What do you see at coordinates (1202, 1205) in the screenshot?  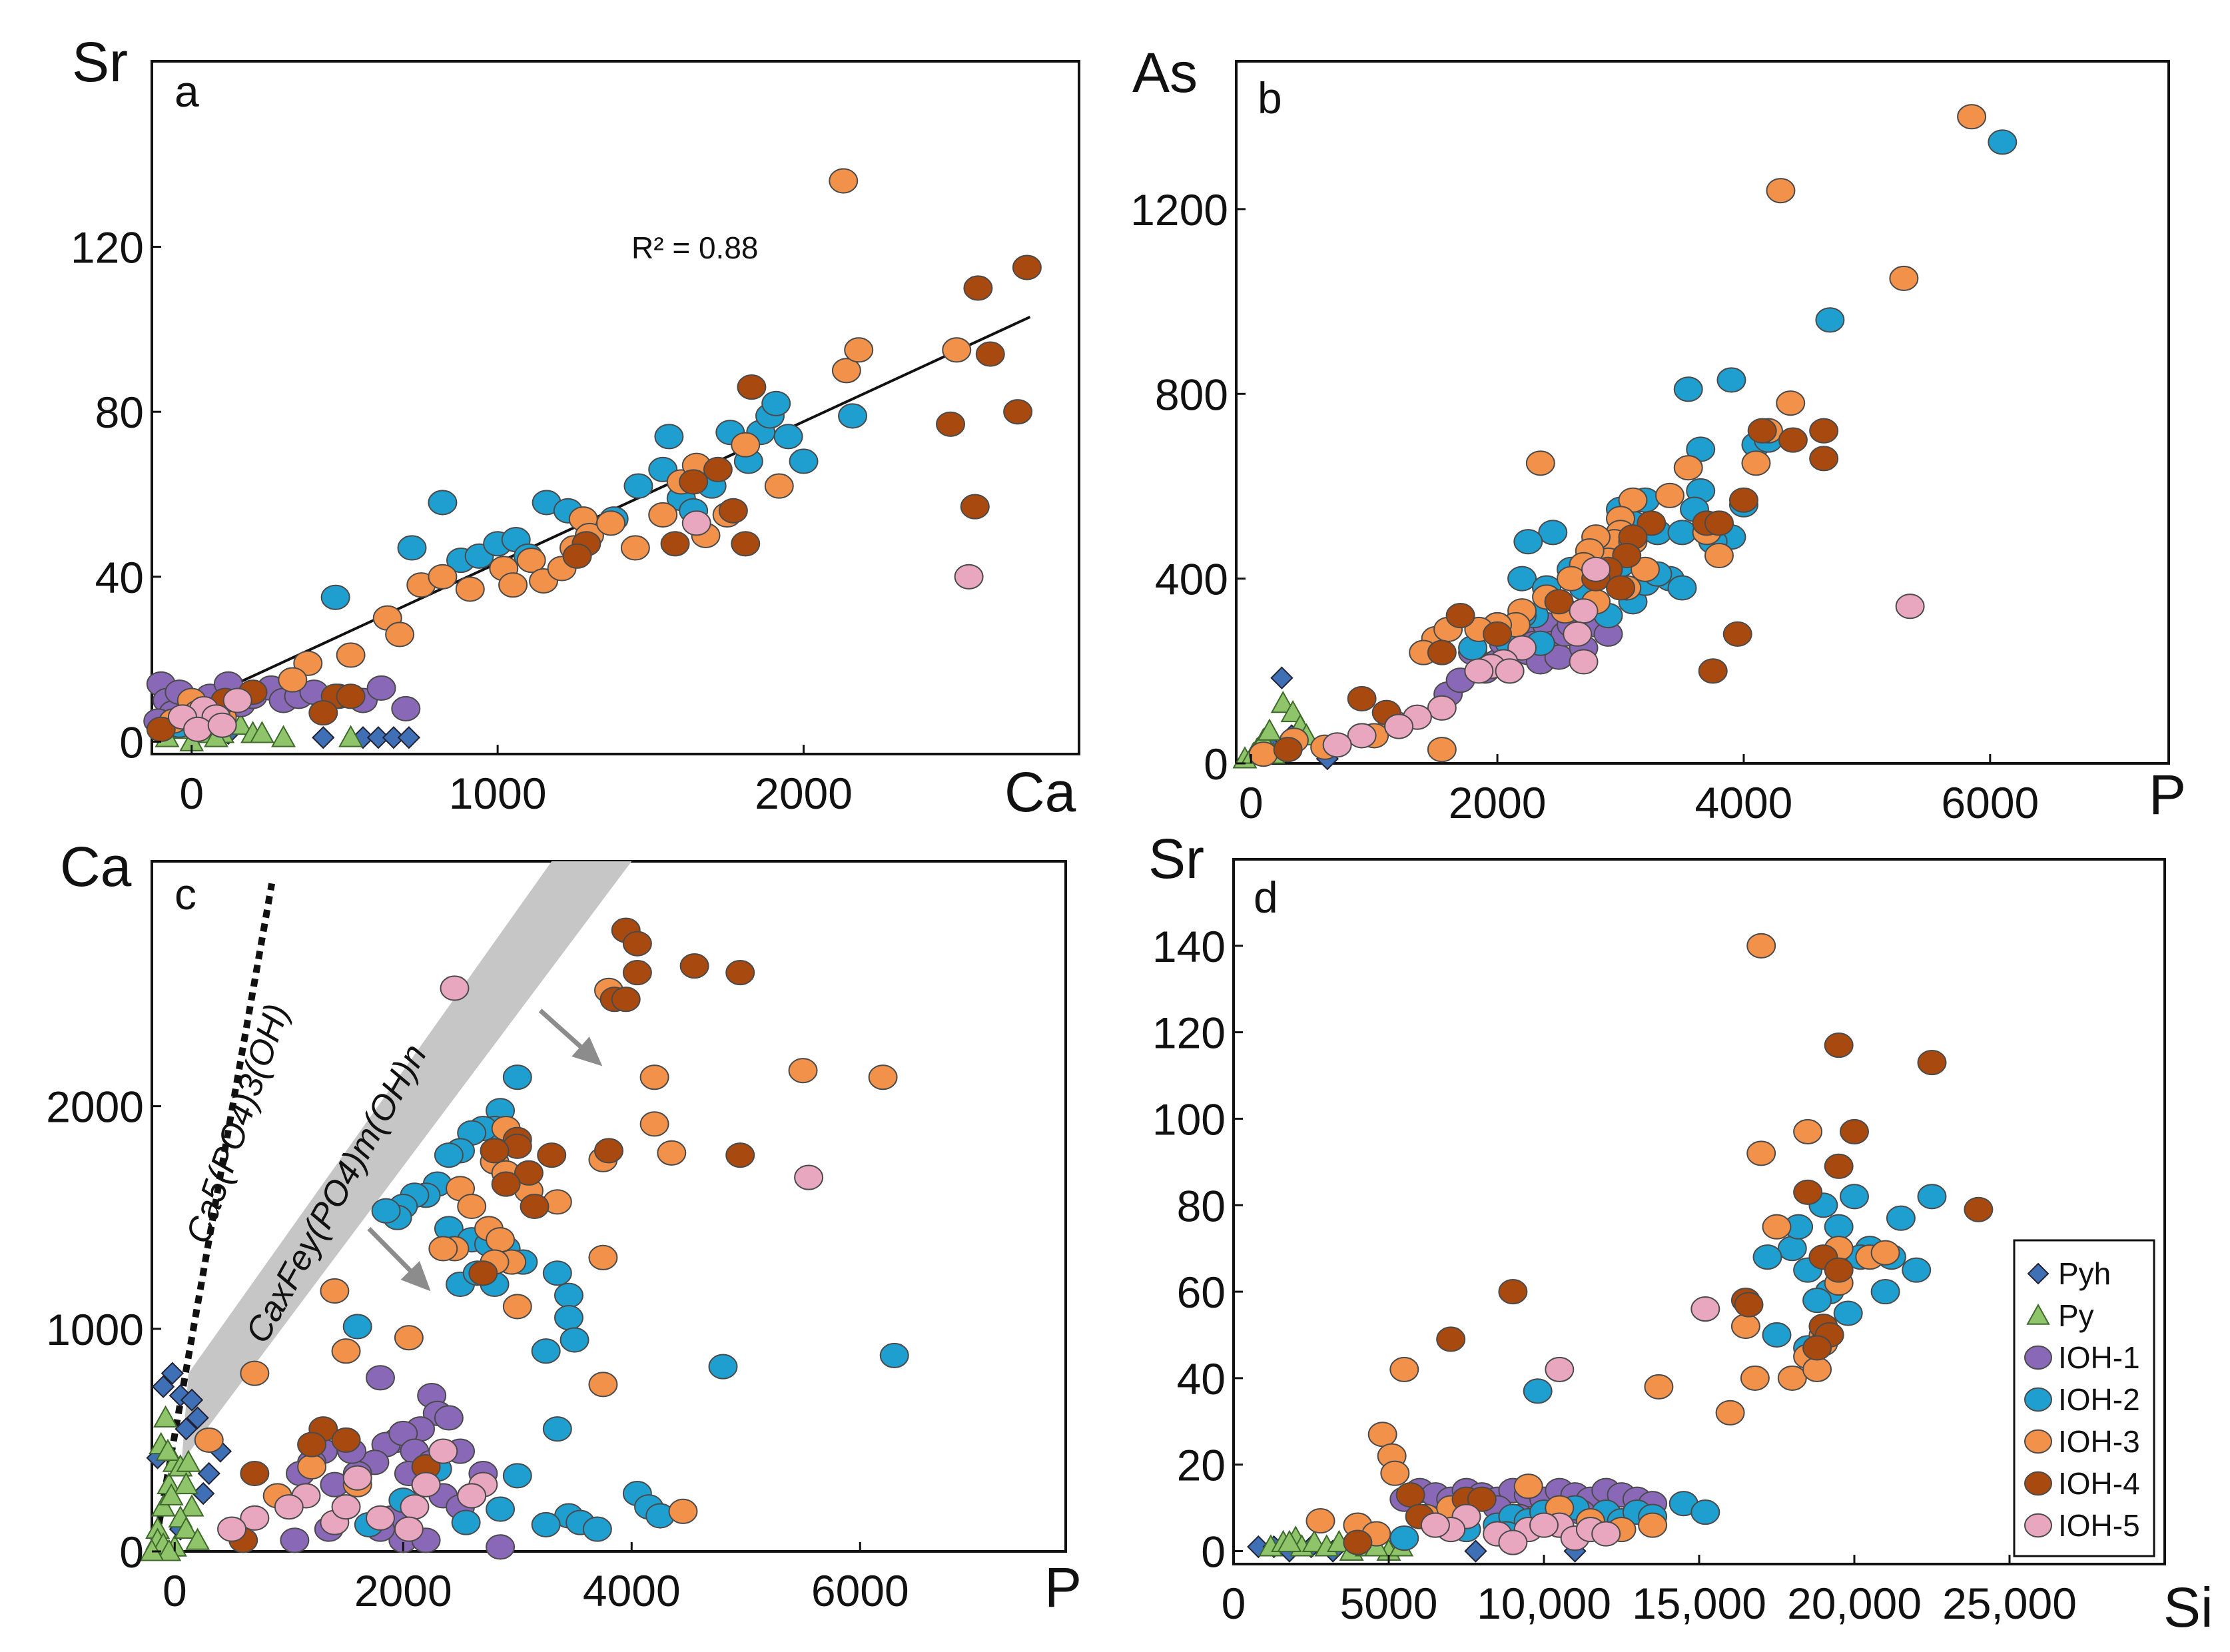 I see `y-tick-label: 80` at bounding box center [1202, 1205].